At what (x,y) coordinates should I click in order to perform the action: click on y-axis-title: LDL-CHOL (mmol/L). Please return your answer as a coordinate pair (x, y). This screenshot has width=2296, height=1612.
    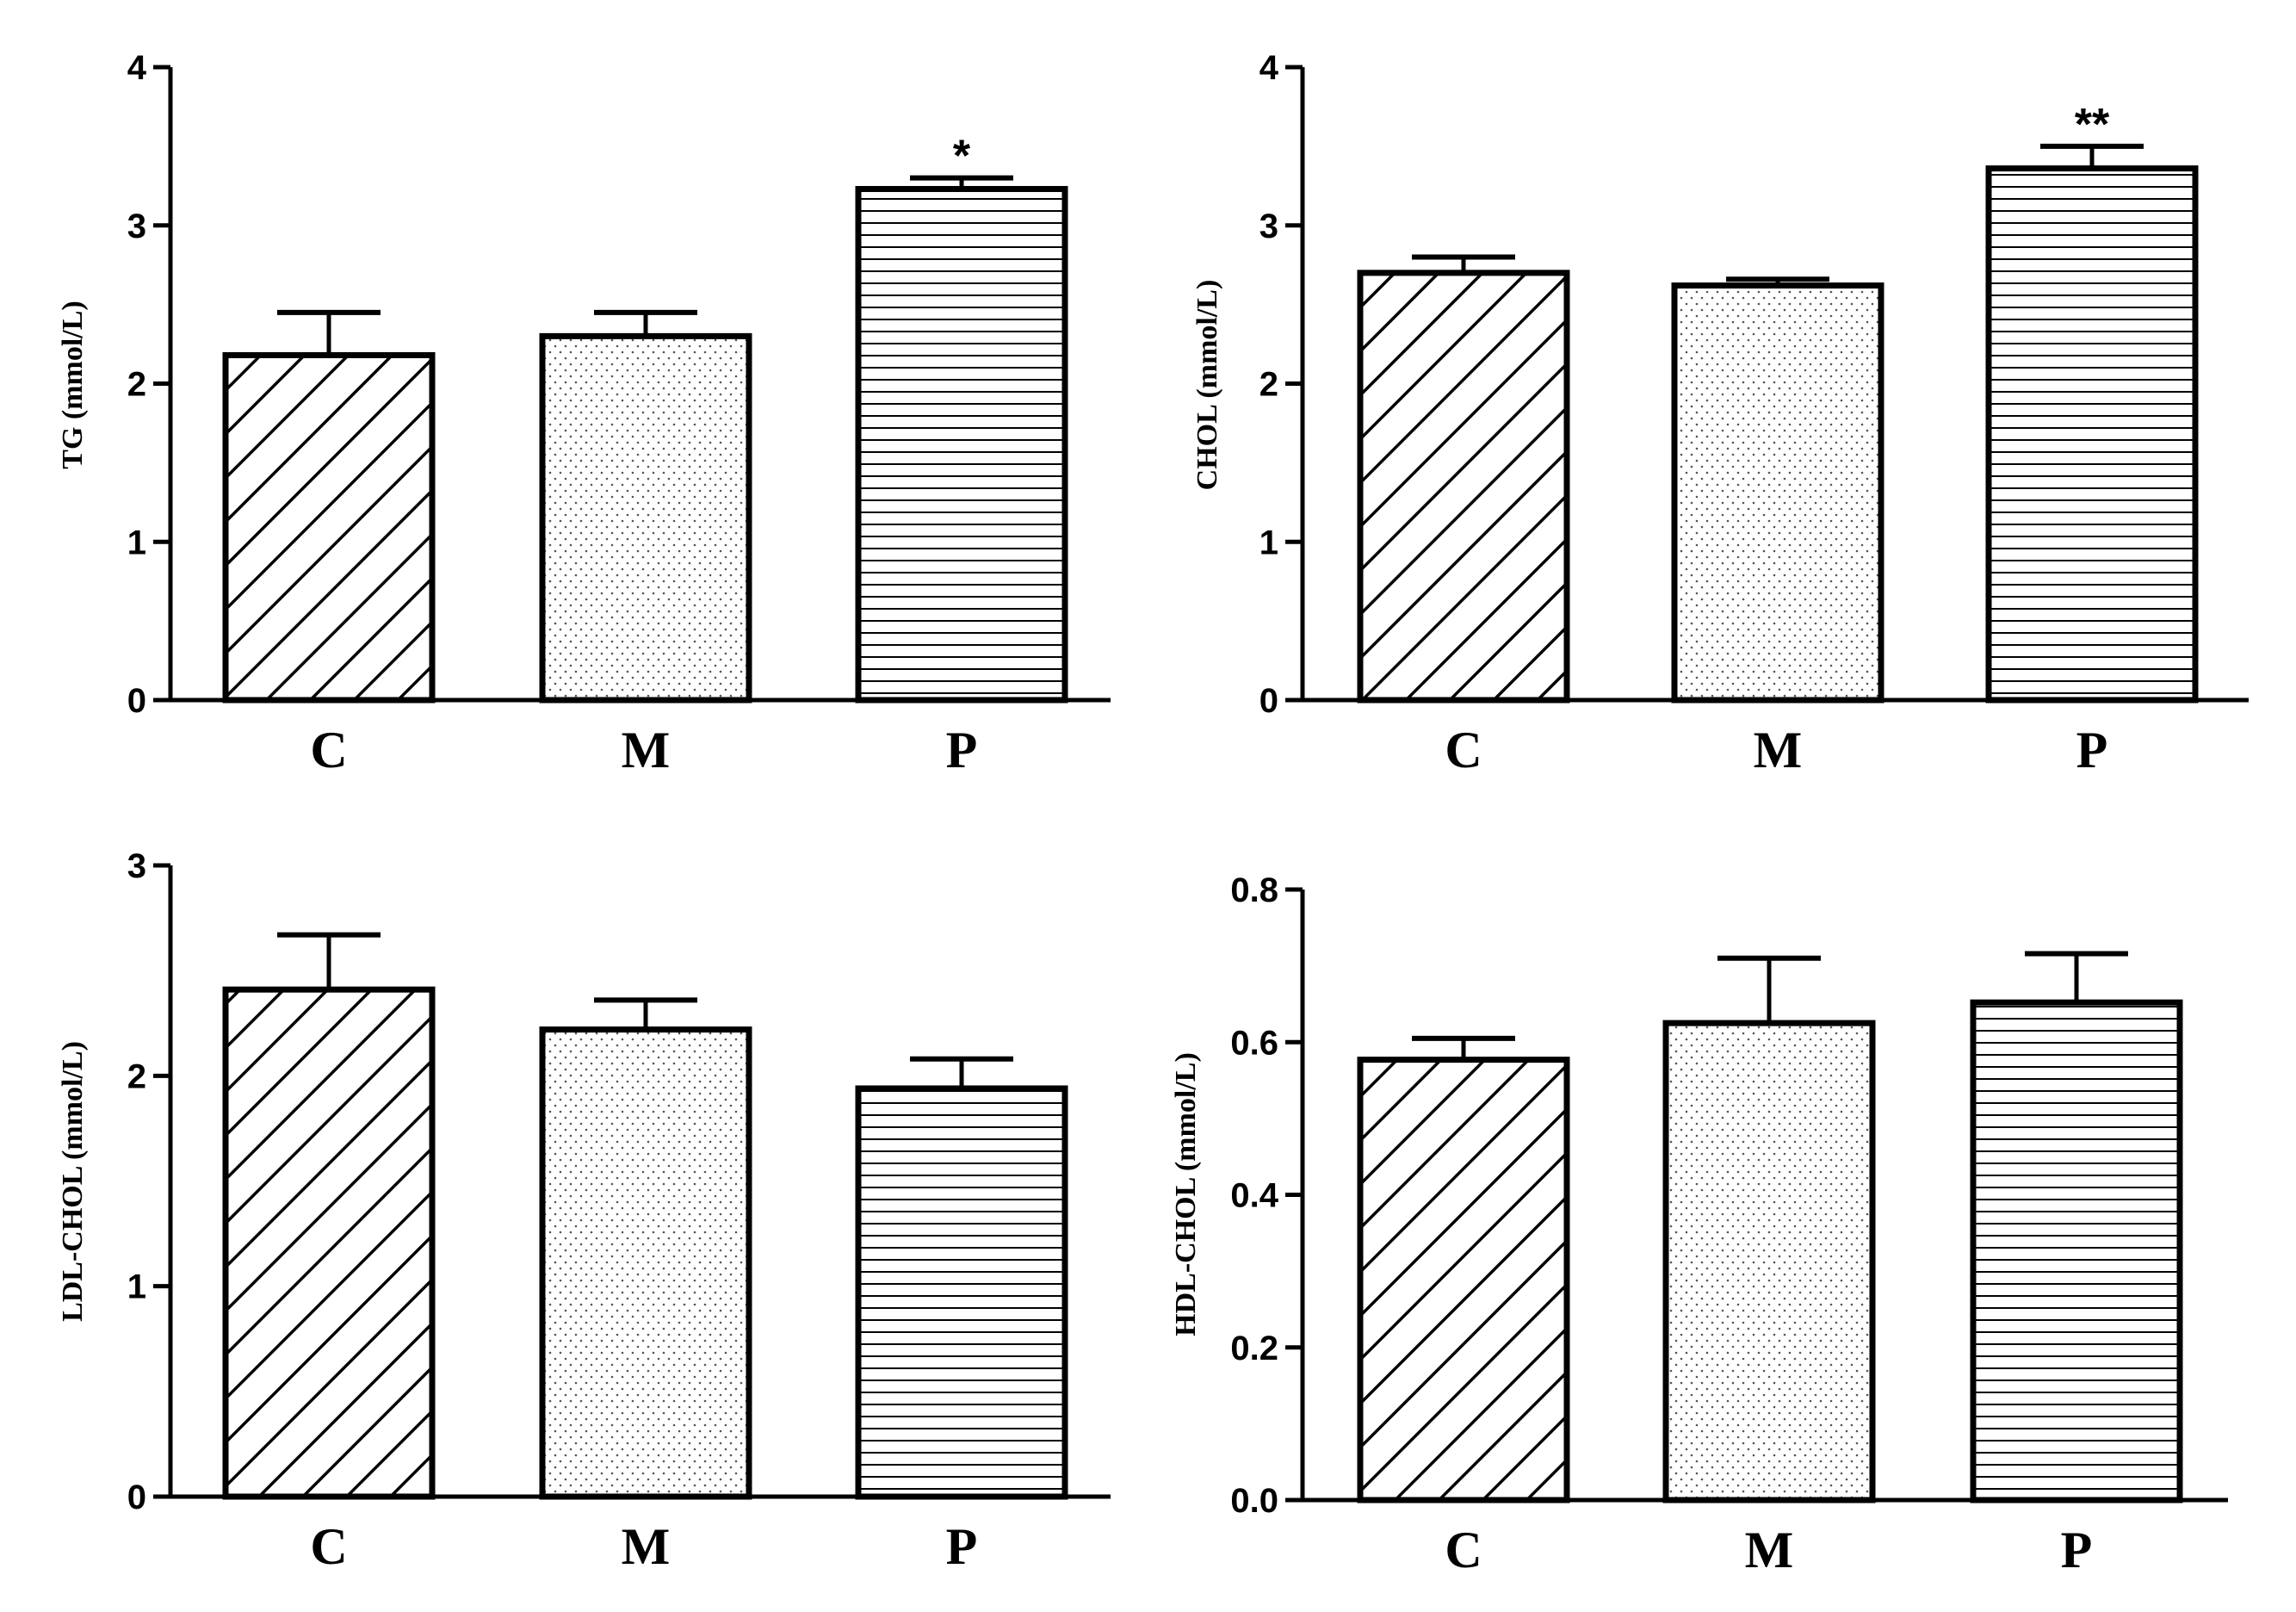
    Looking at the image, I should click on (73, 1182).